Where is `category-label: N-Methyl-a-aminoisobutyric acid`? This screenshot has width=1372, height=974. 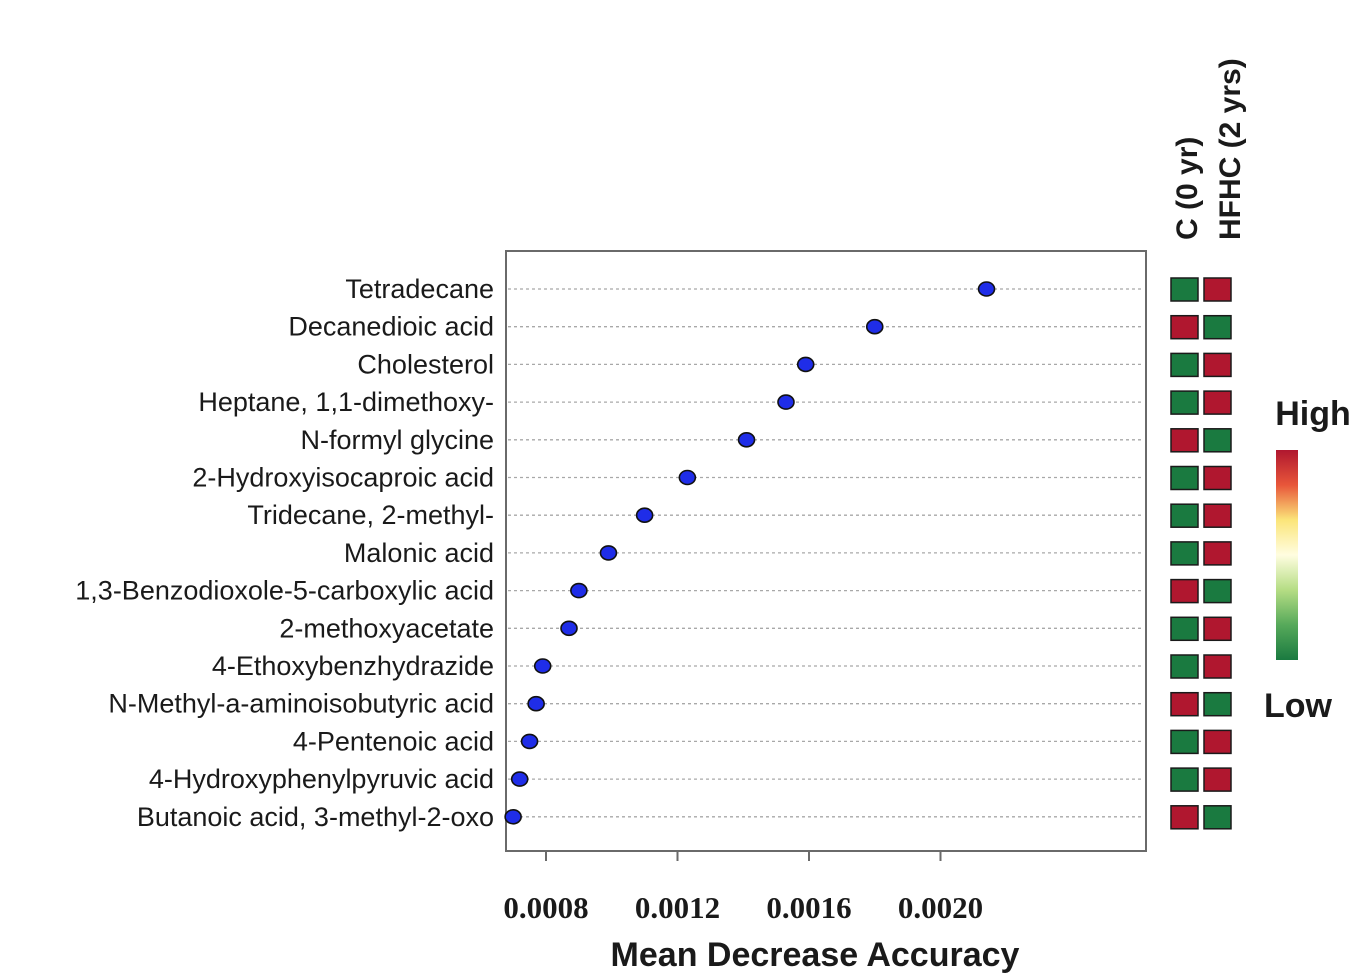
category-label: N-Methyl-a-aminoisobutyric acid is located at coordinates (301, 704).